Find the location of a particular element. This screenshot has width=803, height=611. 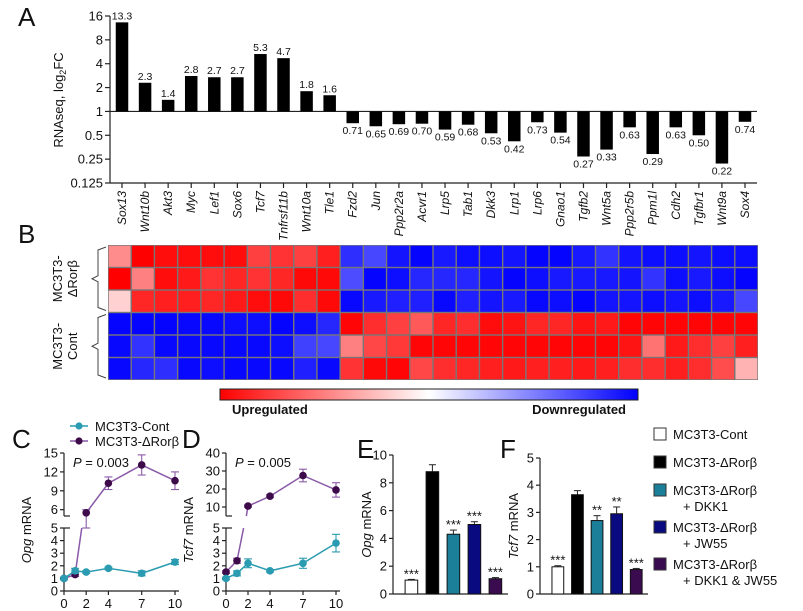

panel-a-value-label: 0.70 is located at coordinates (422, 132).